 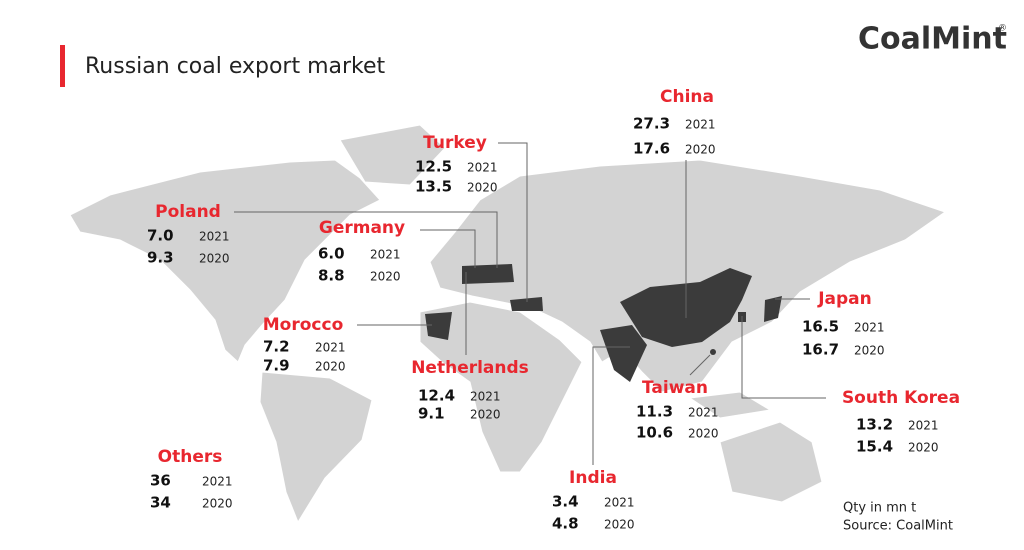 What do you see at coordinates (431, 414) in the screenshot?
I see `value-2020: 9.1` at bounding box center [431, 414].